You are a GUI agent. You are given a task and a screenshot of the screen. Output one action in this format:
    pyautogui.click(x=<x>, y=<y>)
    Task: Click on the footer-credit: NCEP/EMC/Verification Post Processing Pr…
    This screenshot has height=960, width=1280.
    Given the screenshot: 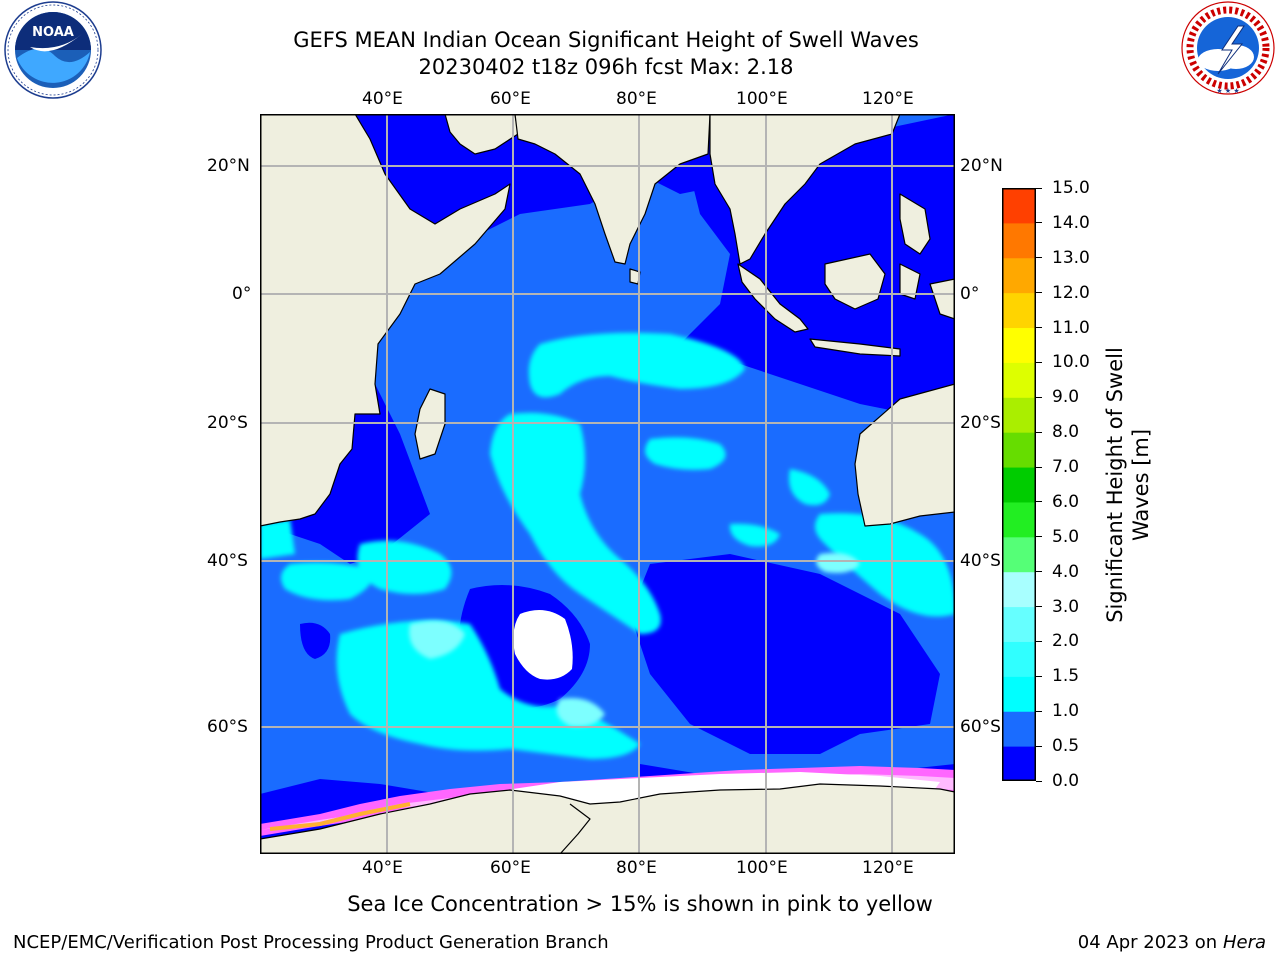 What is the action you would take?
    pyautogui.click(x=311, y=942)
    